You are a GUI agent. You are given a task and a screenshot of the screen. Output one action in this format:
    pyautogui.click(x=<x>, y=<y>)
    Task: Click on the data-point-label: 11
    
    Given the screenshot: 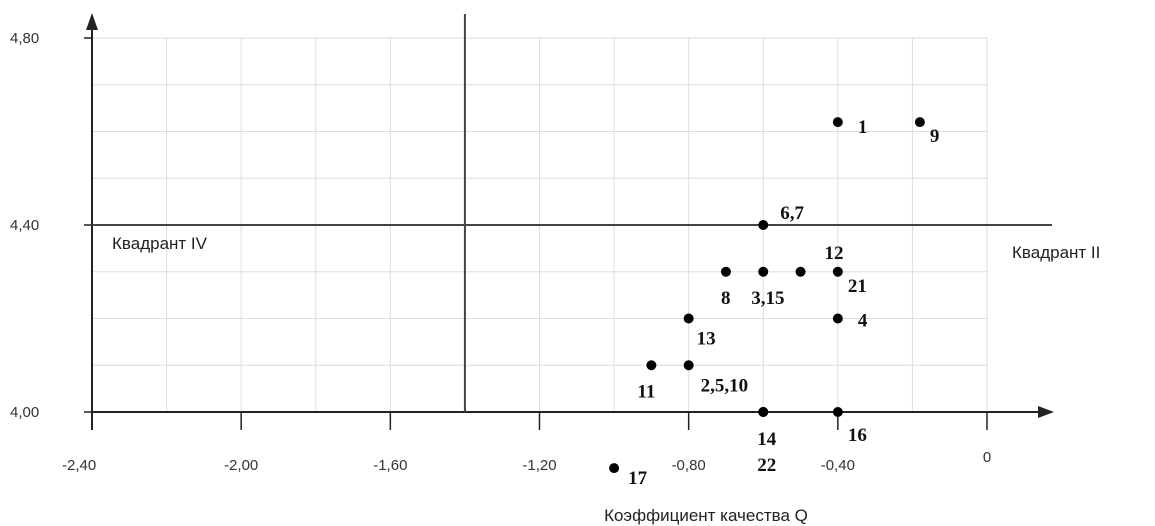 What is the action you would take?
    pyautogui.click(x=646, y=391)
    